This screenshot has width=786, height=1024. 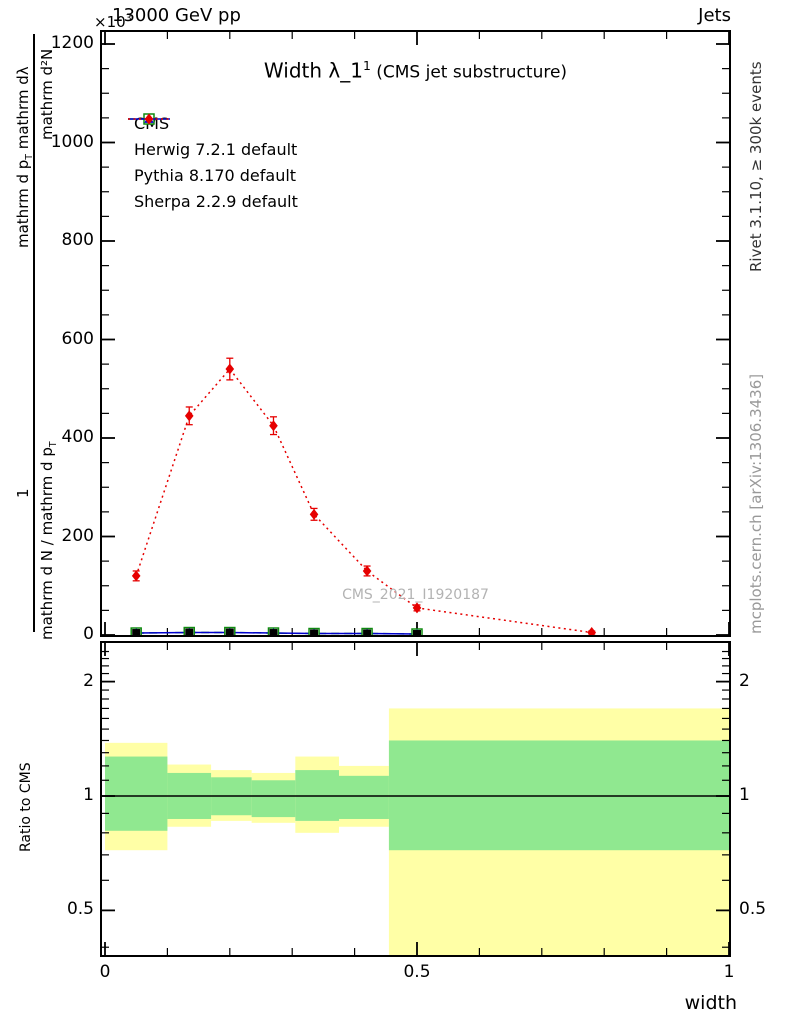 What do you see at coordinates (744, 795) in the screenshot?
I see `ratio-ytick-label-right: 1` at bounding box center [744, 795].